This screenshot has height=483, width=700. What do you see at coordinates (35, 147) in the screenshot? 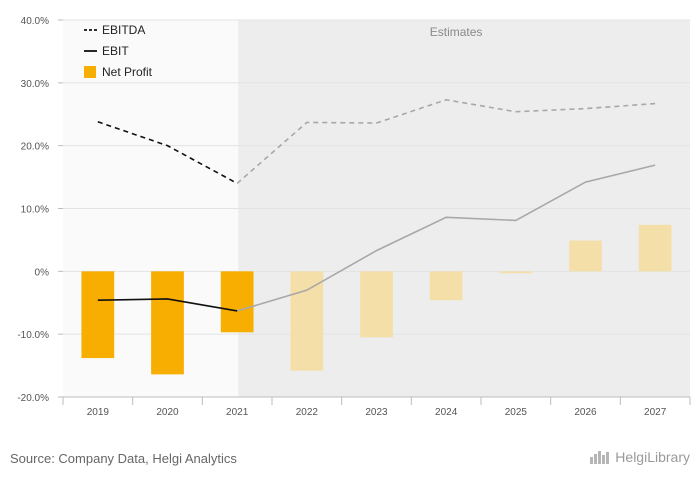
I see `y-tick-label: 20.0%` at bounding box center [35, 147].